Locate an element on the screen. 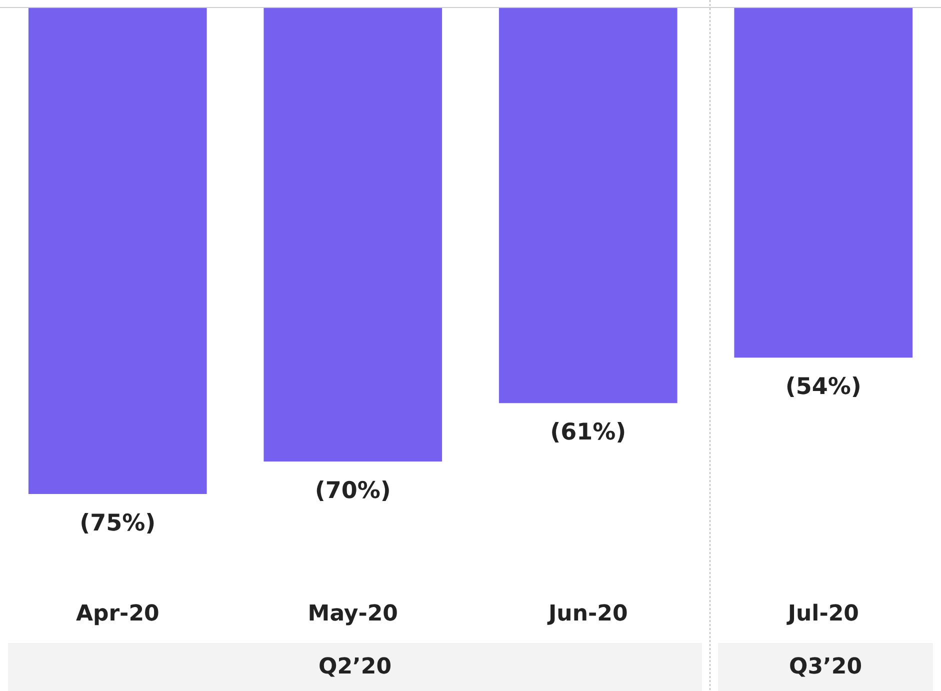 Image resolution: width=941 pixels, height=691 pixels. text: Q3’20 is located at coordinates (825, 667).